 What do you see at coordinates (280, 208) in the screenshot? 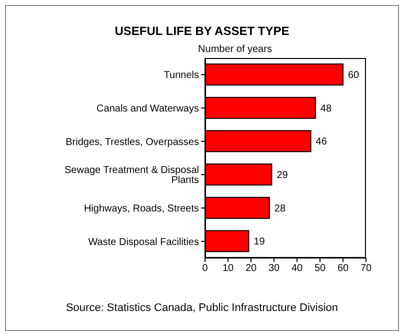
I see `data-label: 28` at bounding box center [280, 208].